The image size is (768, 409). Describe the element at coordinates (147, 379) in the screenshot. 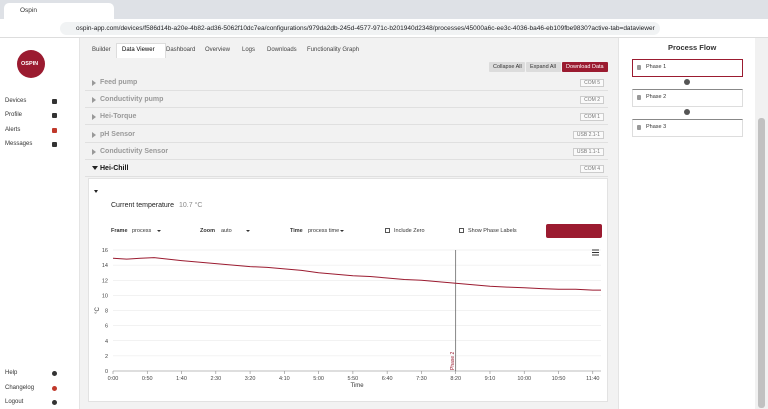

I see `x-tick-label: 0:50` at that location.